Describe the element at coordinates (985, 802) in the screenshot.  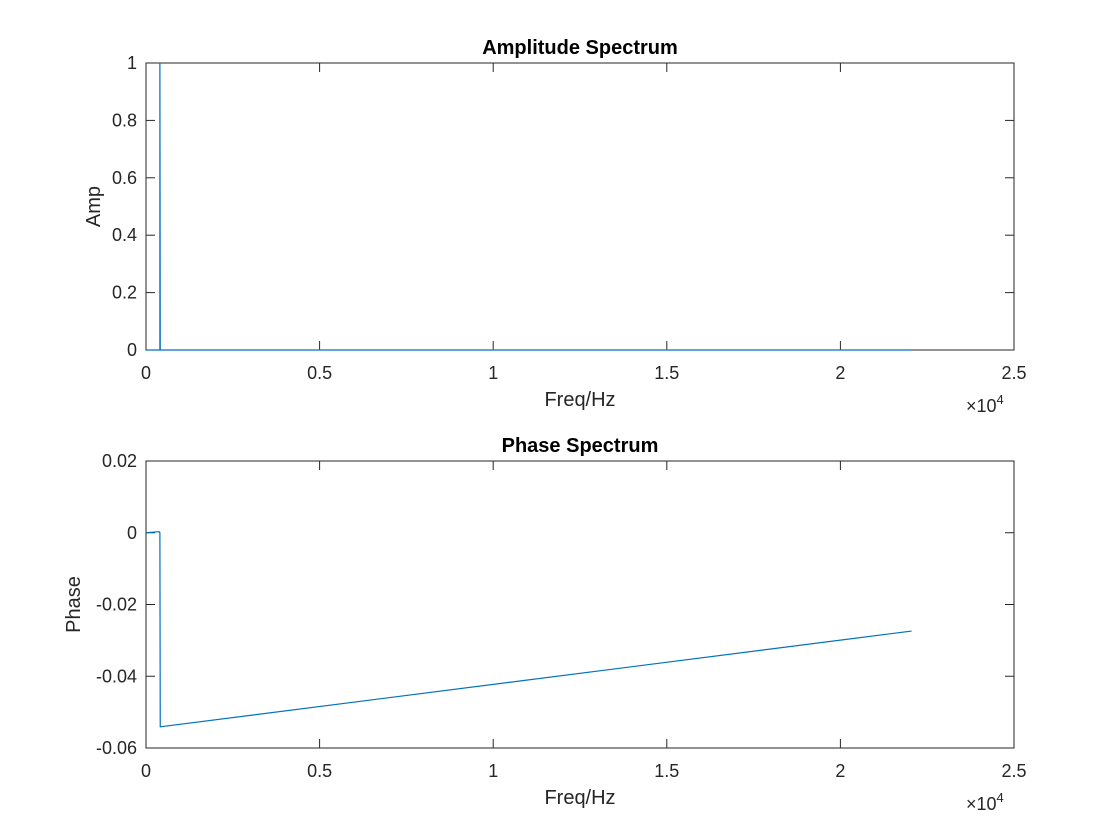
I see `phase-x-exponent: ×10⁴` at that location.